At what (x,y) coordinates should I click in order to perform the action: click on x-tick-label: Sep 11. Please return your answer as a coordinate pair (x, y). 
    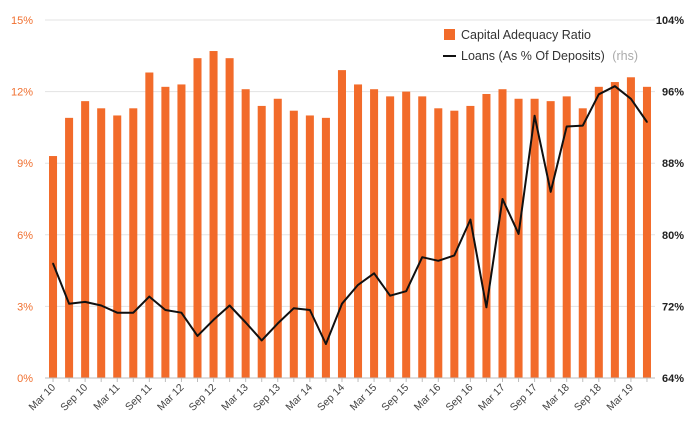
    Looking at the image, I should click on (139, 398).